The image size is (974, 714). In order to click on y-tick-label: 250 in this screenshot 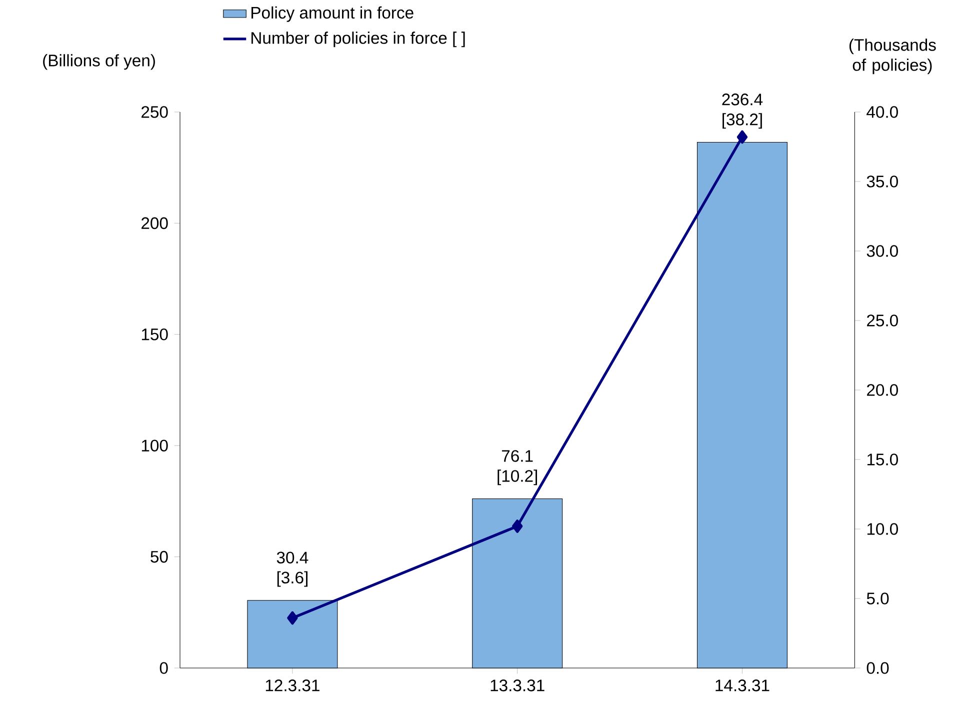, I will do `click(155, 112)`.